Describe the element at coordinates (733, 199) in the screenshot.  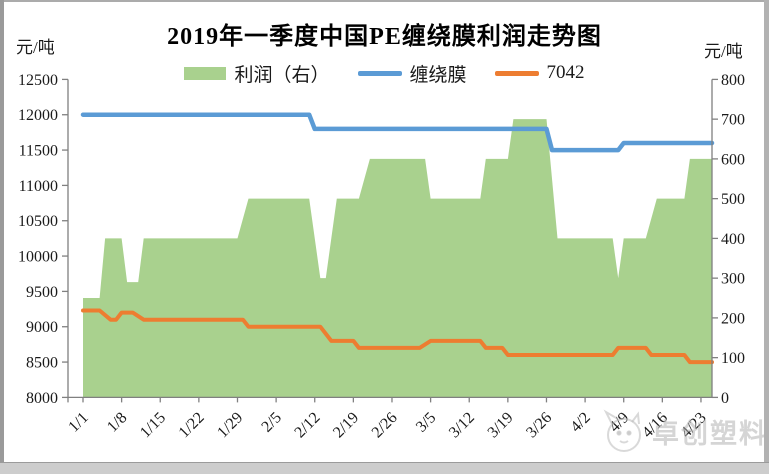
I see `right-axis-tick-label: 500` at that location.